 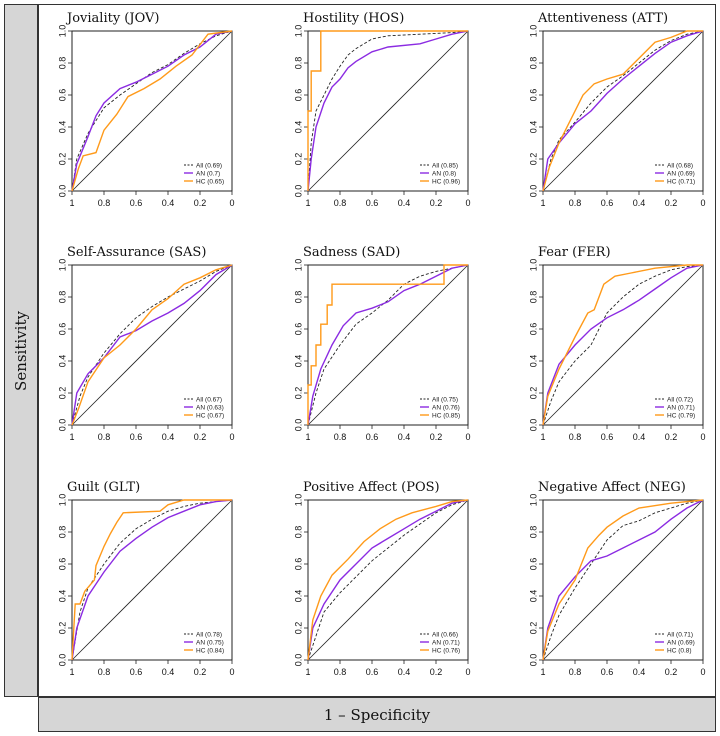 What do you see at coordinates (209, 634) in the screenshot?
I see `legend-entry: All (0.78)` at bounding box center [209, 634].